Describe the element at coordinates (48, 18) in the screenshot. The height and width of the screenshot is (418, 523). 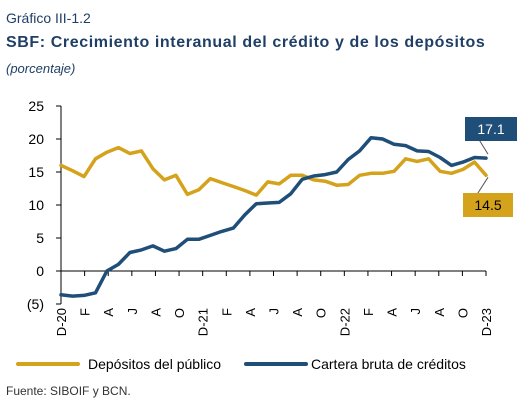
I see `figure-number: Gráfico III-1.2` at that location.